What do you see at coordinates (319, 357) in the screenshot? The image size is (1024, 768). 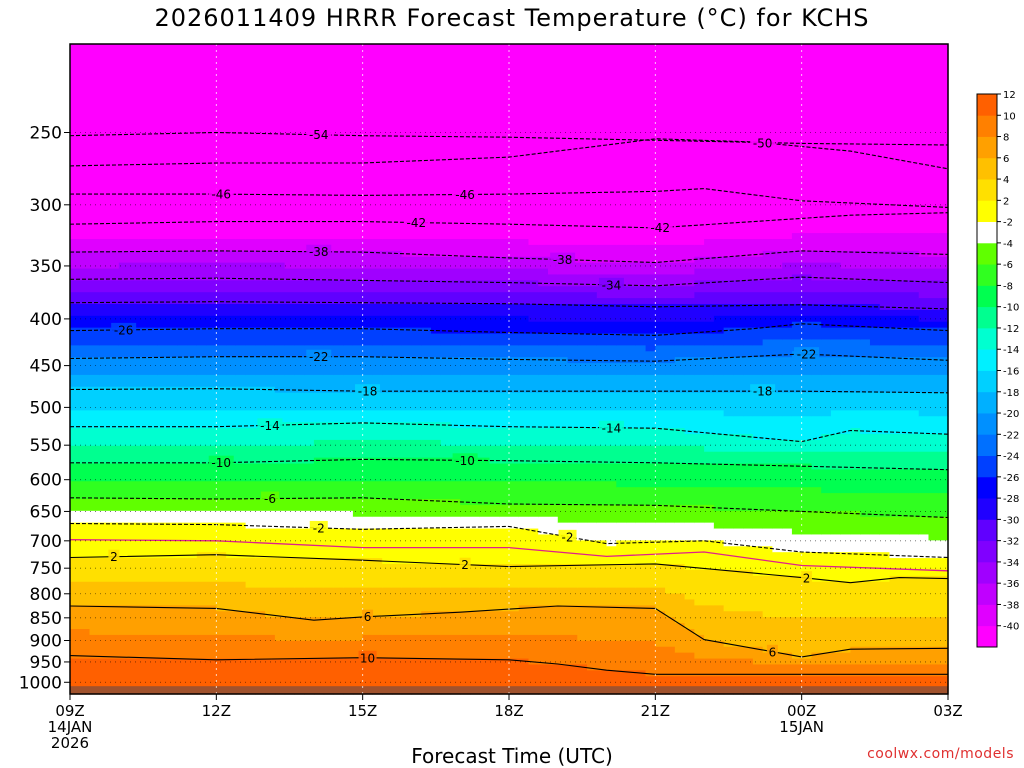 I see `isotherm-label: -22` at bounding box center [319, 357].